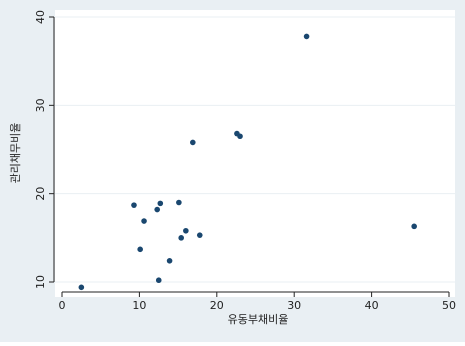  Describe the element at coordinates (62, 305) in the screenshot. I see `x-tick-label-0: 0` at that location.